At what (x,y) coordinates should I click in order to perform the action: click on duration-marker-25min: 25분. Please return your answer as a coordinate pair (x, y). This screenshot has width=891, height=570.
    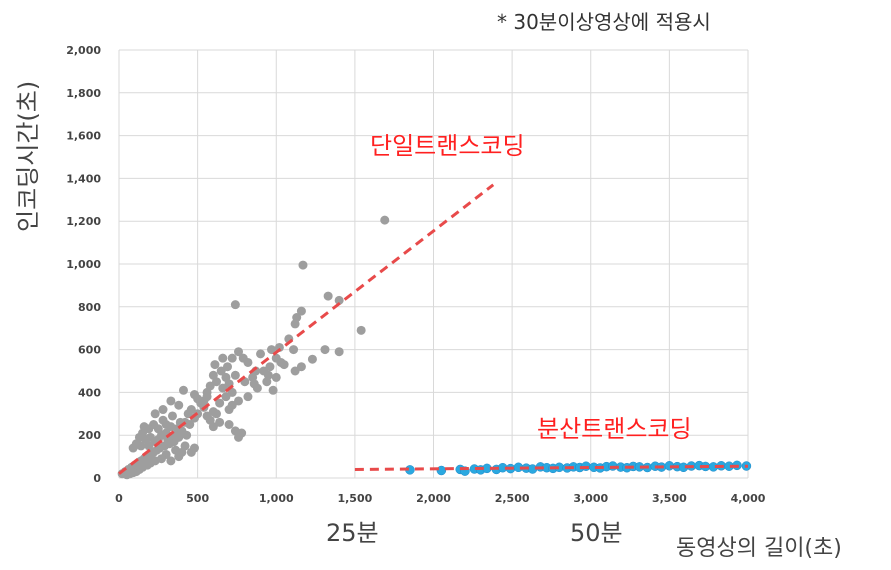
    Looking at the image, I should click on (352, 533).